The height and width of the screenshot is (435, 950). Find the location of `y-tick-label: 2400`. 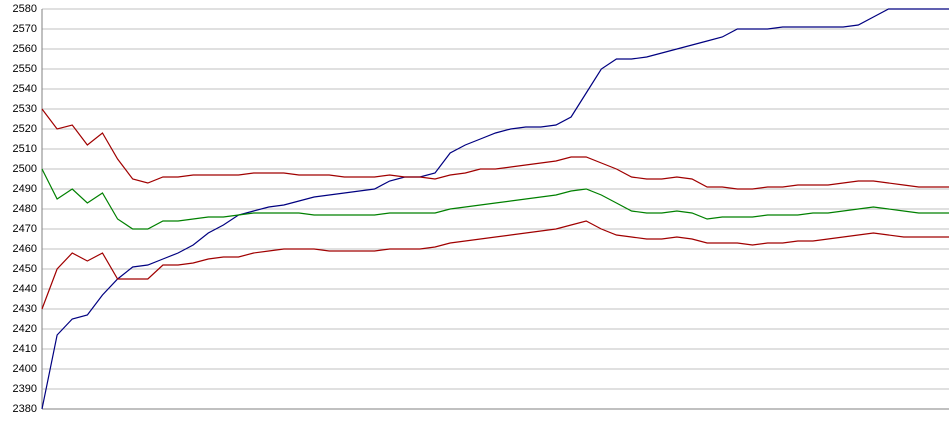

y-tick-label: 2400 is located at coordinates (25, 369).